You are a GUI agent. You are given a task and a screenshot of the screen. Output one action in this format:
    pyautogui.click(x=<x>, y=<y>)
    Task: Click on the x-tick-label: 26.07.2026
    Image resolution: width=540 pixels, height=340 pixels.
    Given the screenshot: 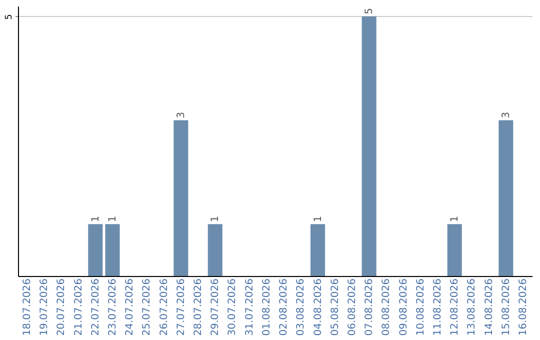 What is the action you would take?
    pyautogui.click(x=164, y=307)
    